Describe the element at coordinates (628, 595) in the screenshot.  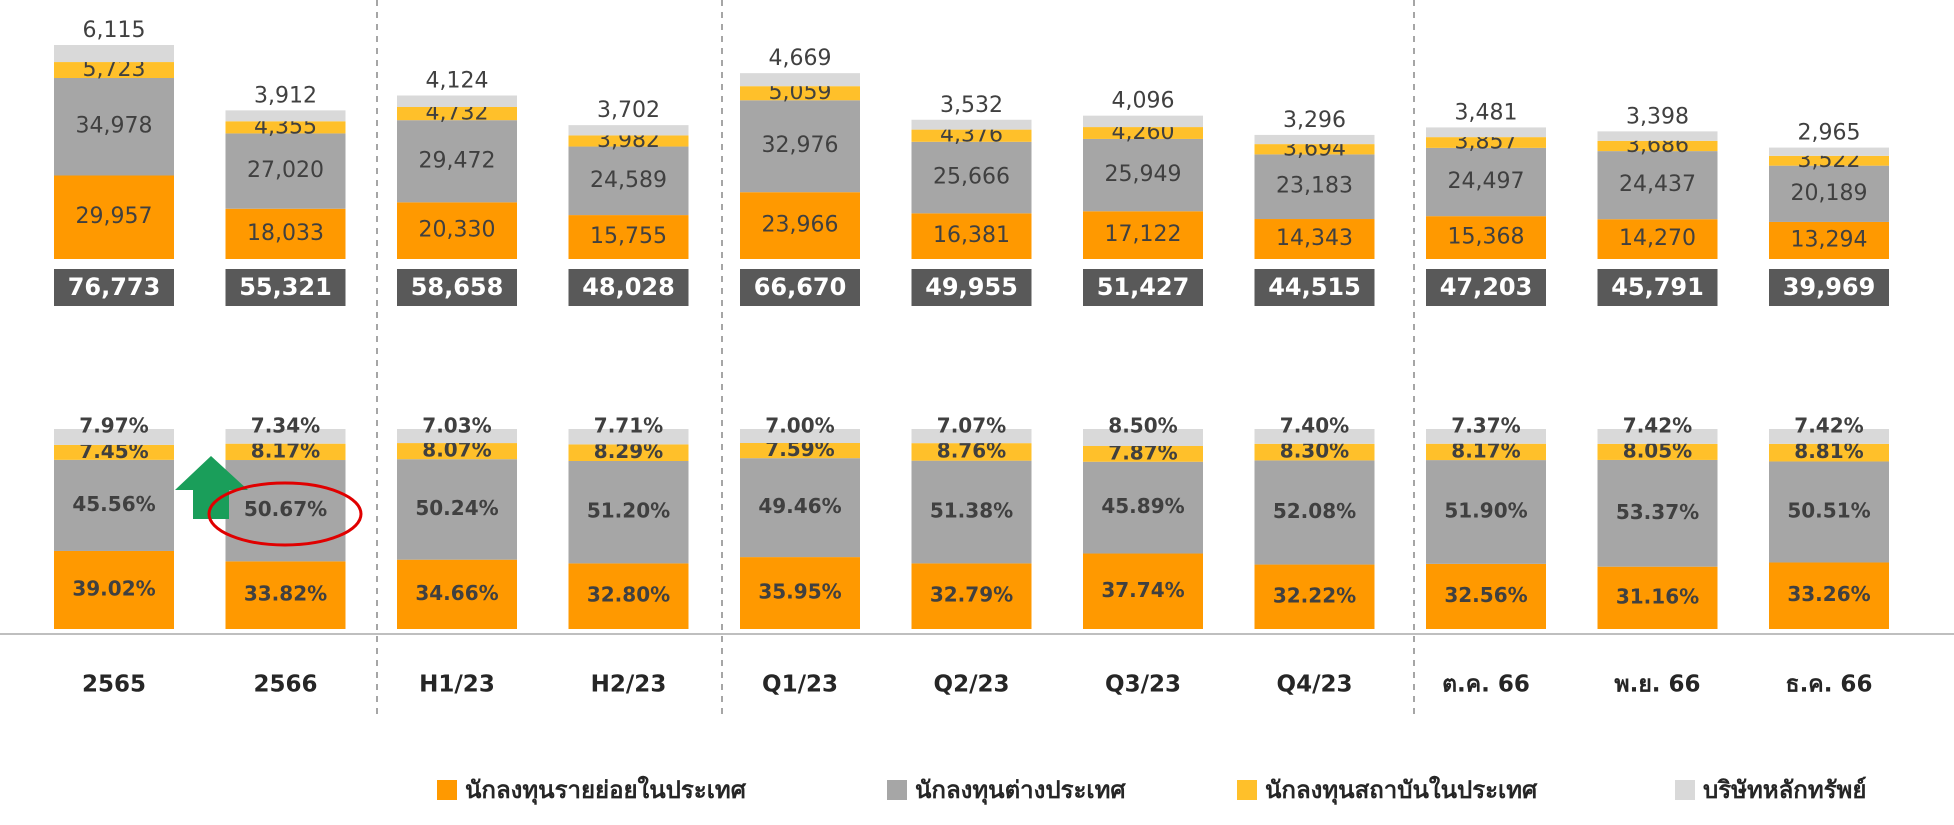
I see `value-label: 32.80%` at that location.